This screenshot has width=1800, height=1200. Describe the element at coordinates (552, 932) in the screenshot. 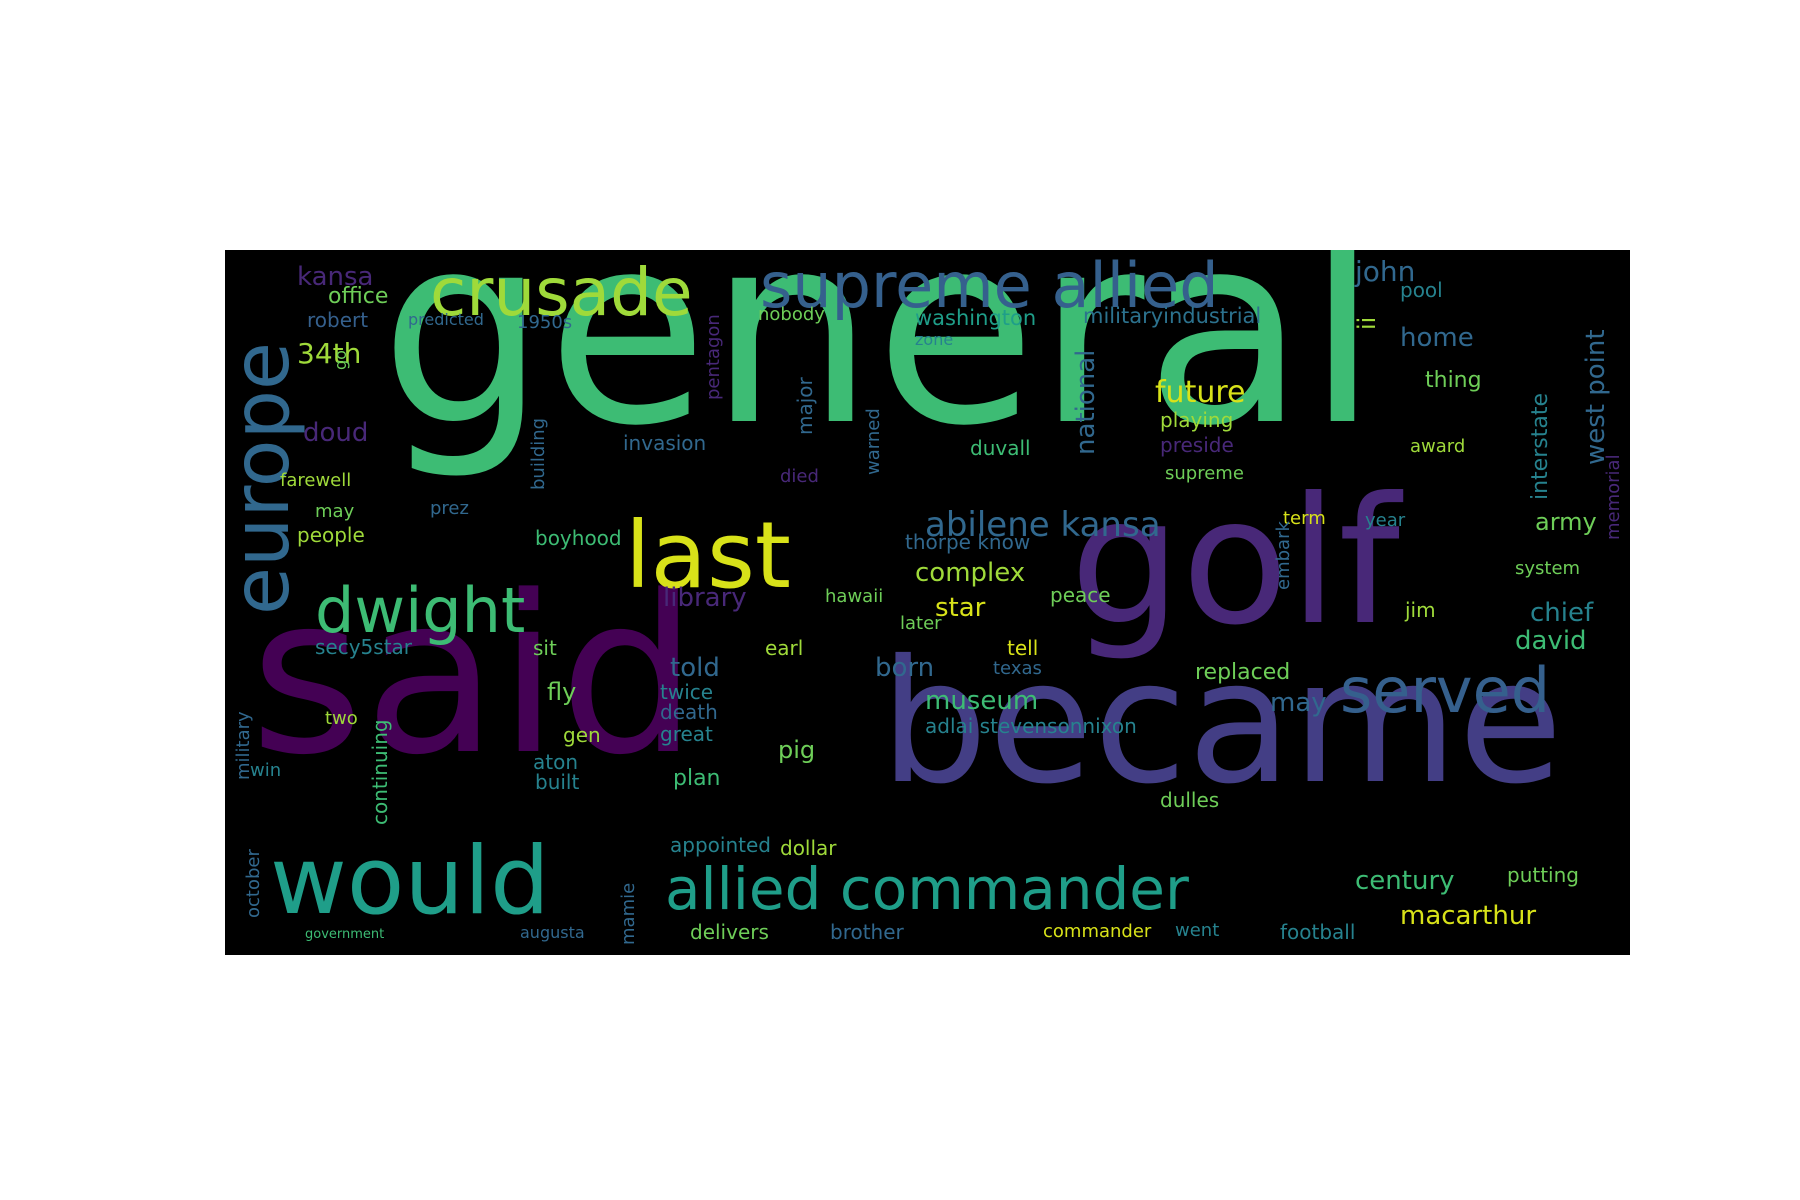

I see `word-augusta: augusta` at that location.